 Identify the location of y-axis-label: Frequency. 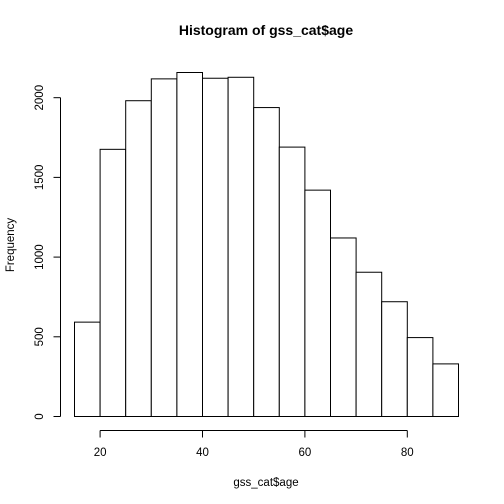
(11, 245).